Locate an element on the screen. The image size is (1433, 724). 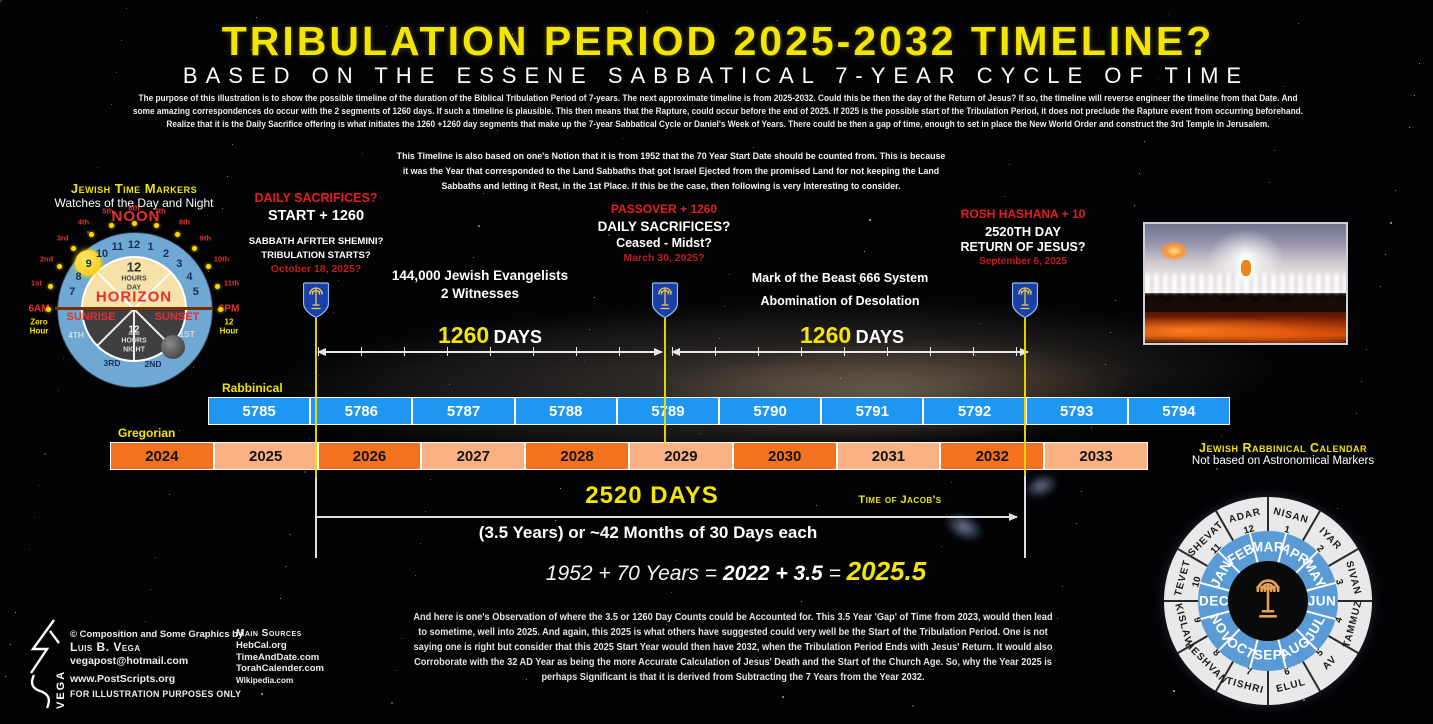
night-word-label: NIGHT is located at coordinates (134, 350).